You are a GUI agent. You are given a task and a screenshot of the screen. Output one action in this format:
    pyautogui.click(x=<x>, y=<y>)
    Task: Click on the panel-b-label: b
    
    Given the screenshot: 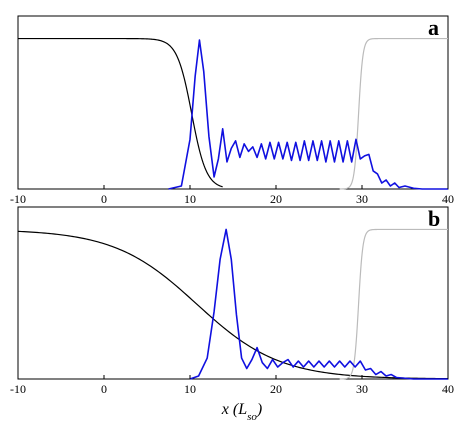 What is the action you would take?
    pyautogui.click(x=434, y=218)
    